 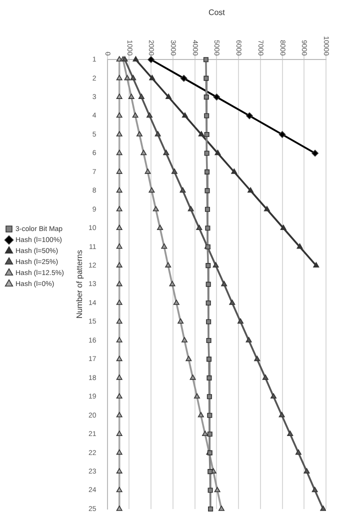 I want to click on x-axis-title: Cost, so click(x=217, y=13).